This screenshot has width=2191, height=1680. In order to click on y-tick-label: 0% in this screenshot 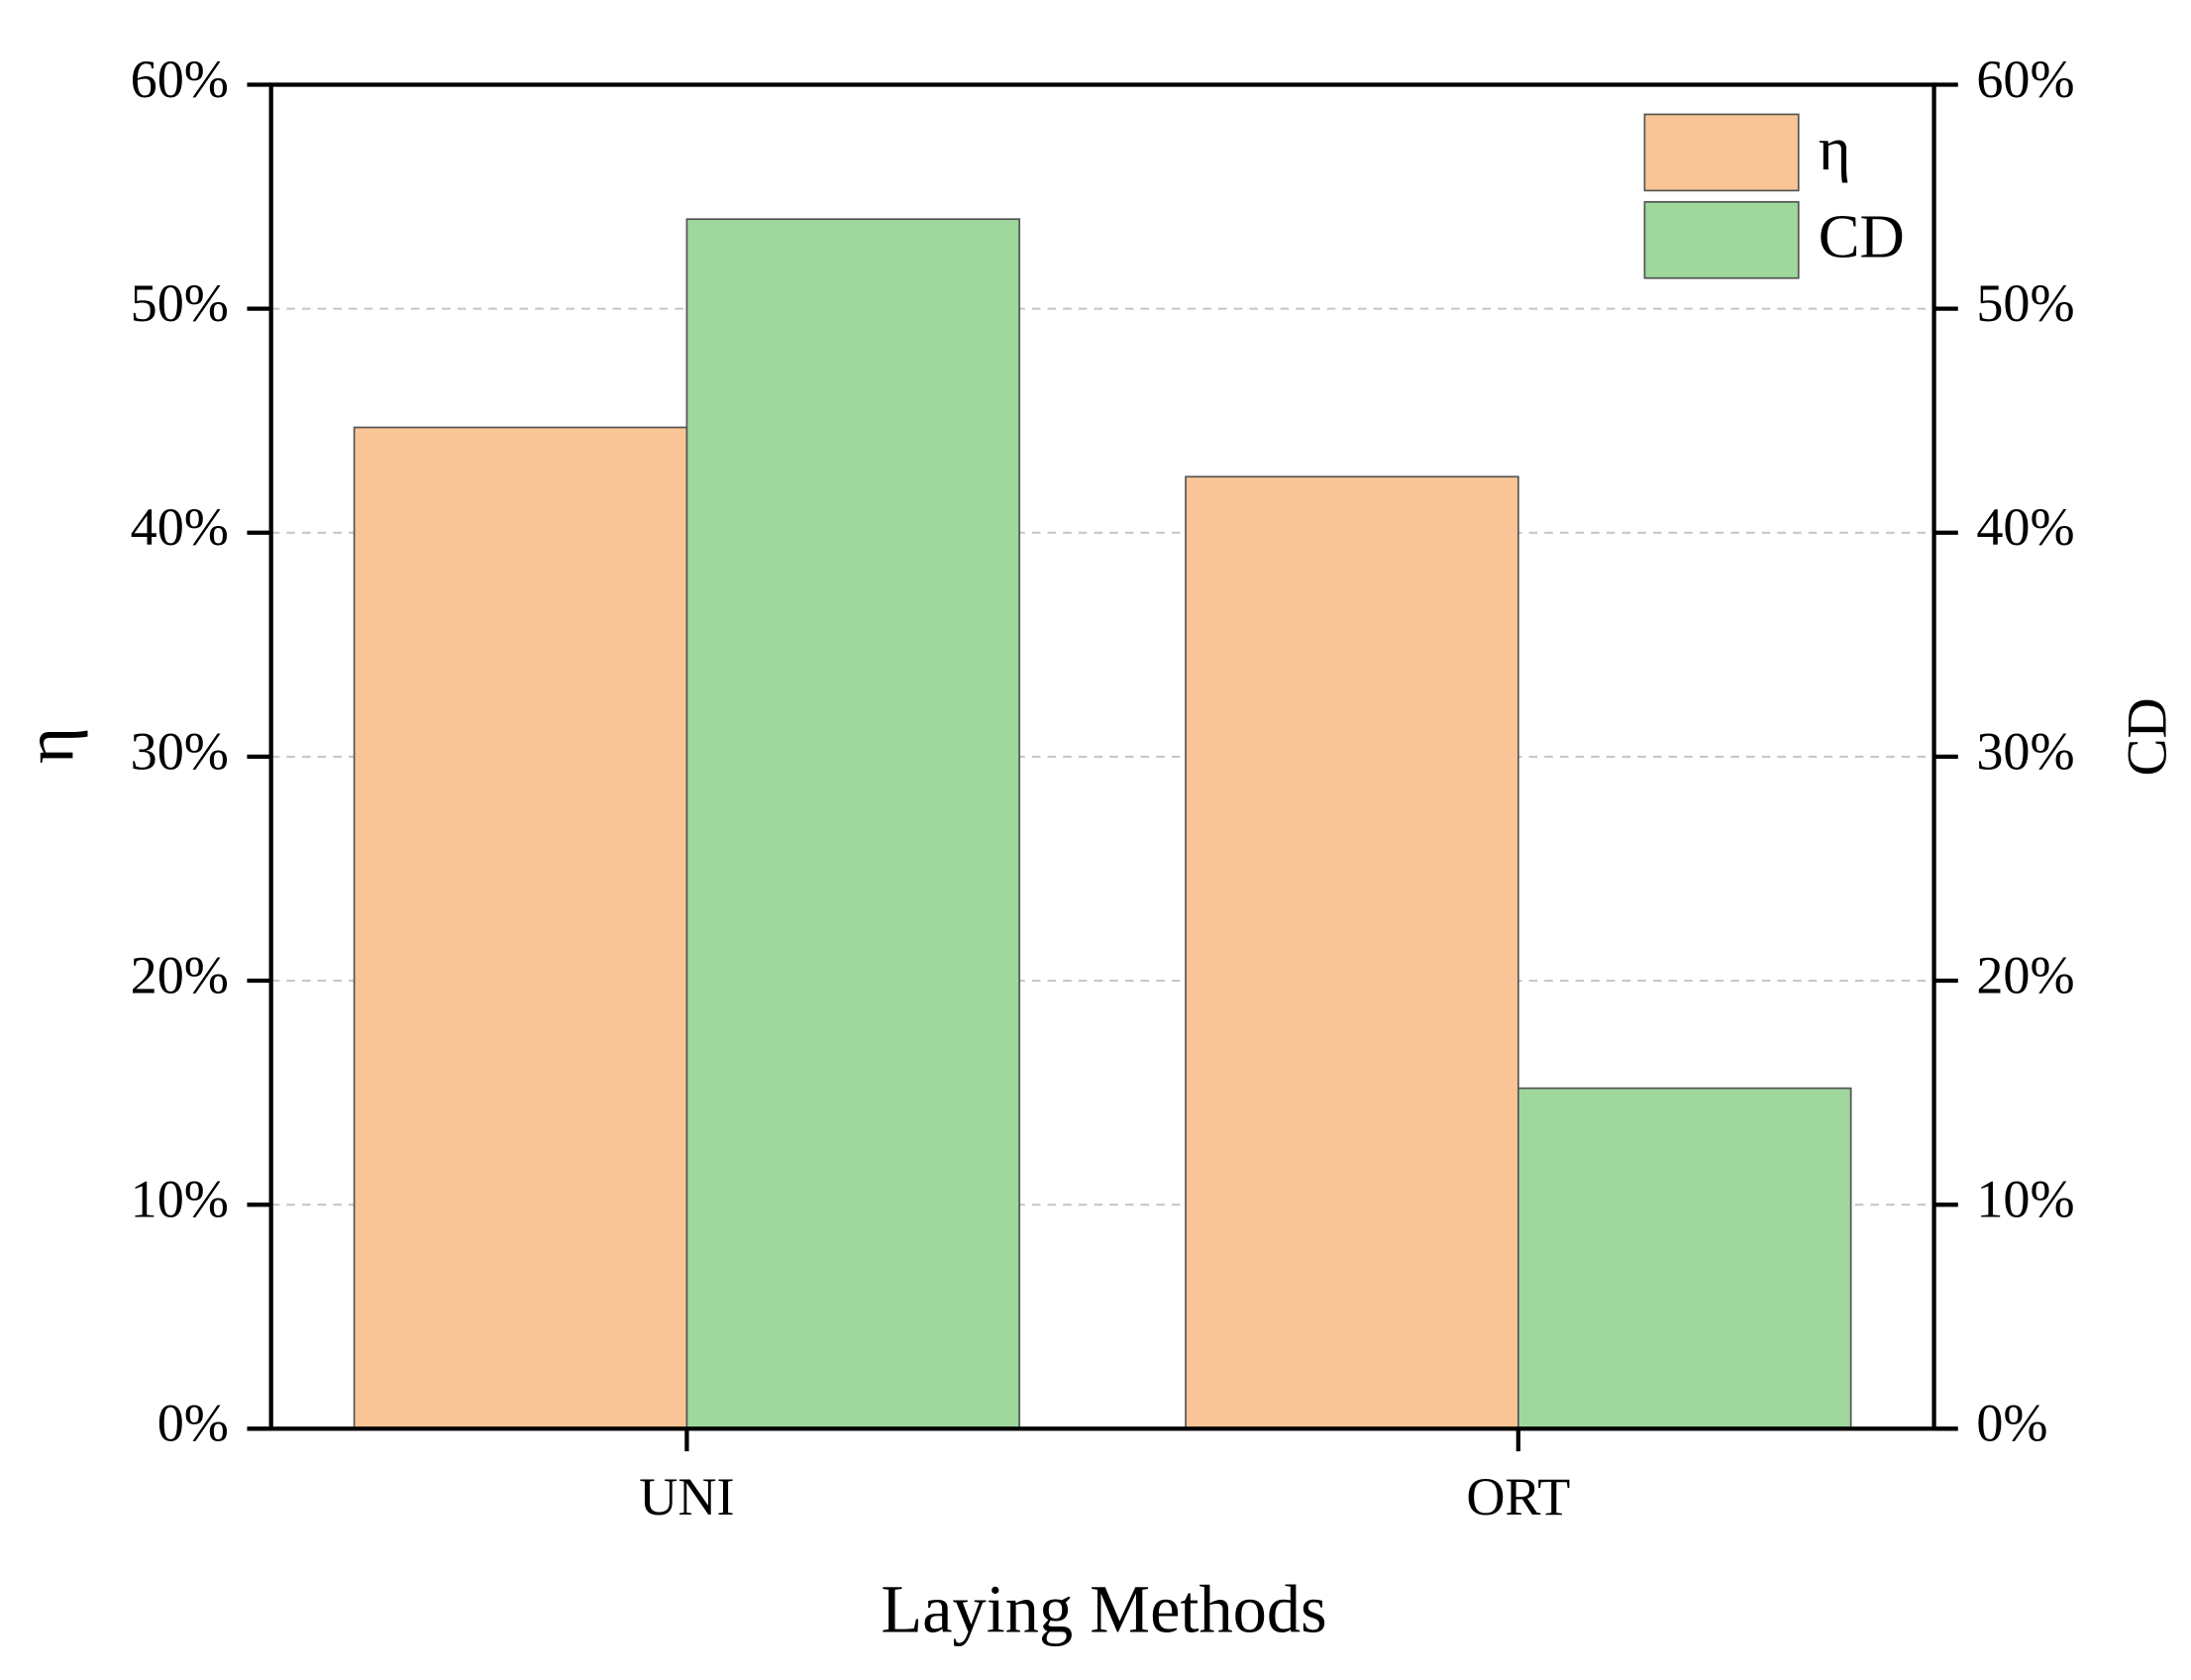, I will do `click(193, 1423)`.